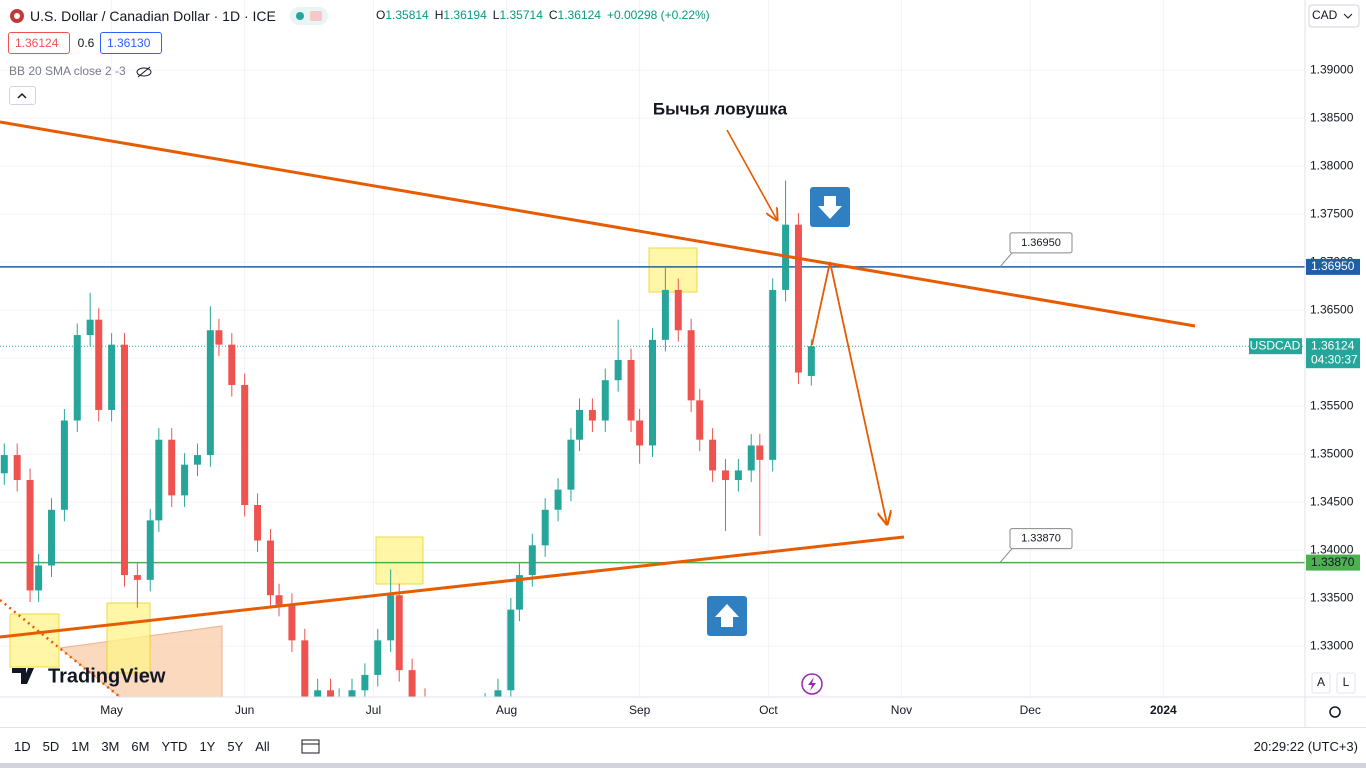 This screenshot has width=1366, height=768. Describe the element at coordinates (1163, 710) in the screenshot. I see `x-tick-label: 2024` at that location.